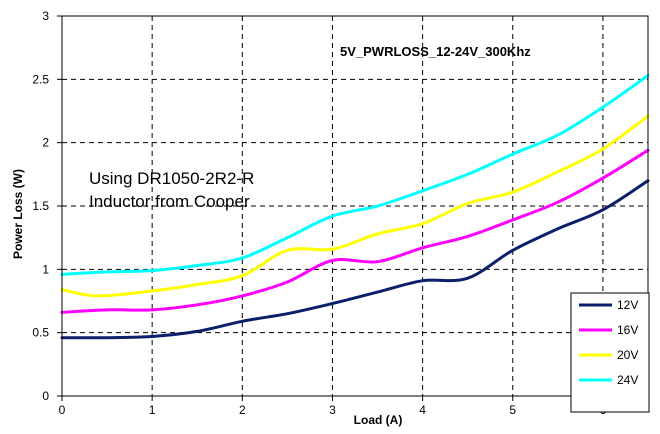  Describe the element at coordinates (40, 333) in the screenshot. I see `y-tick-label-1: 0.5` at that location.